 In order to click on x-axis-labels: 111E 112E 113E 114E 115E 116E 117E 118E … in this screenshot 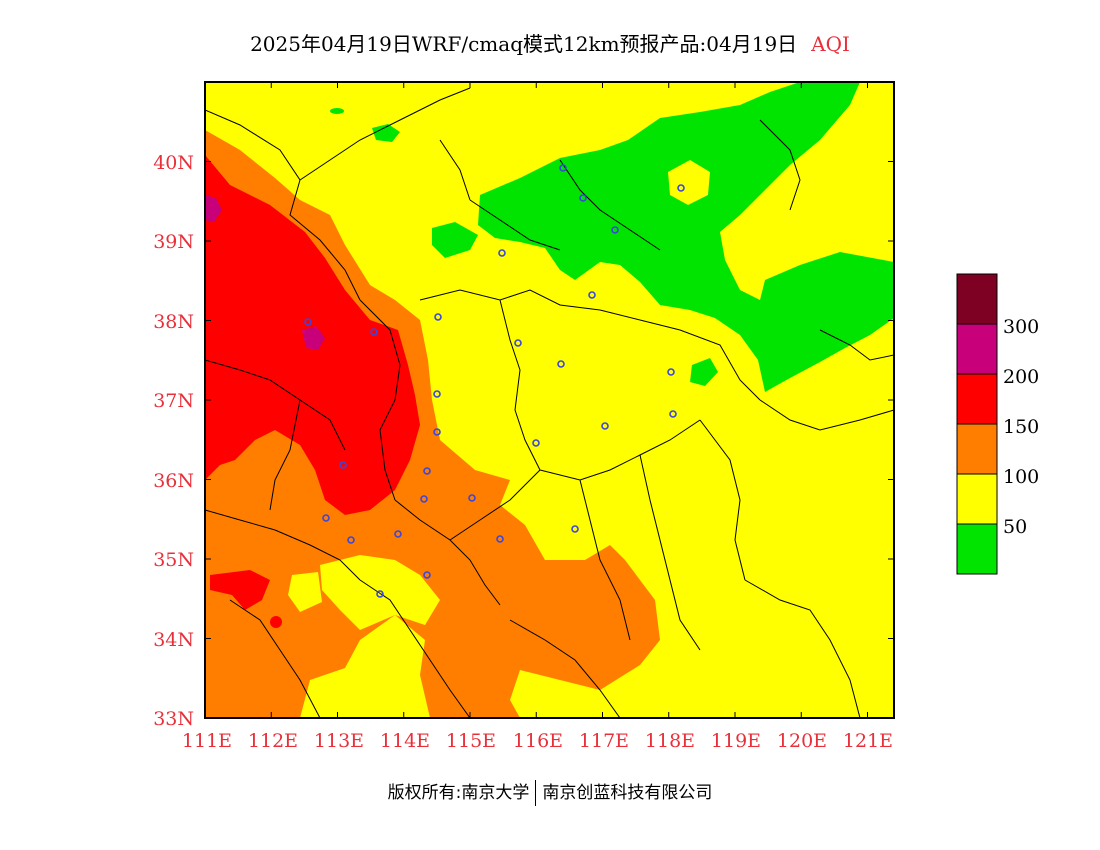, I will do `click(537, 741)`.